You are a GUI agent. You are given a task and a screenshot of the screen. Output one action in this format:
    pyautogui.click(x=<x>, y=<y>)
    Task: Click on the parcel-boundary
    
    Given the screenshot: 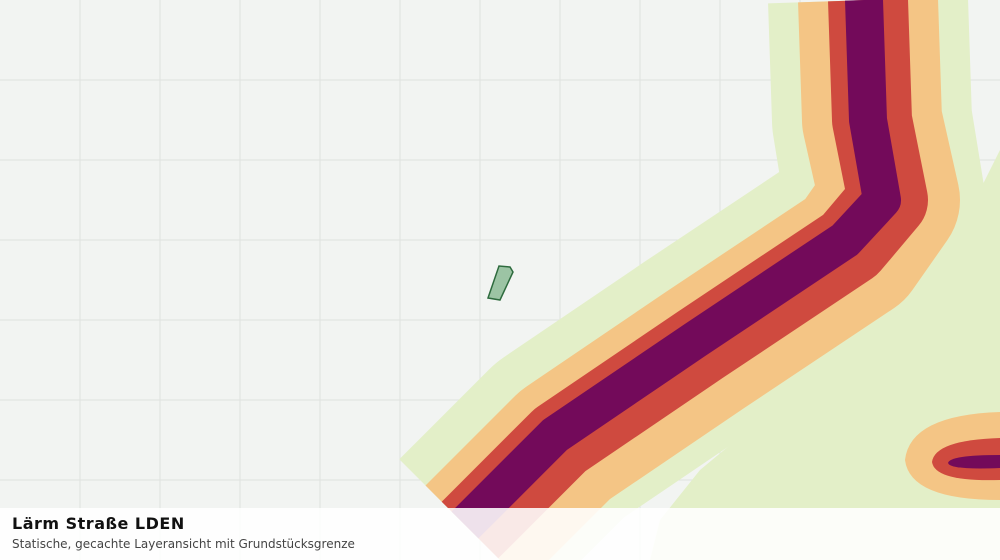 What is the action you would take?
    pyautogui.click(x=500, y=283)
    